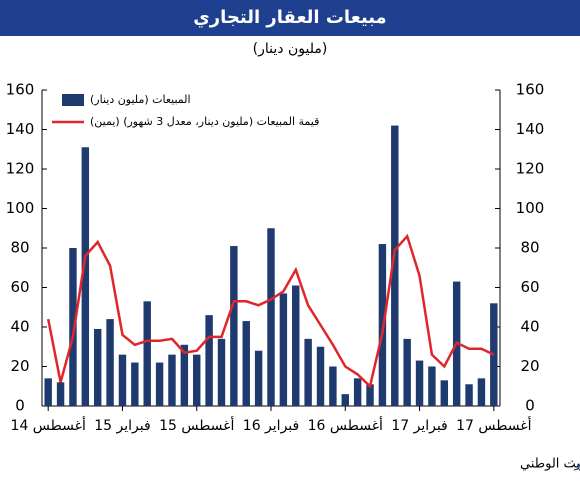 The height and width of the screenshot is (500, 580). I want to click on y-tick-label: 100, so click(20, 208).